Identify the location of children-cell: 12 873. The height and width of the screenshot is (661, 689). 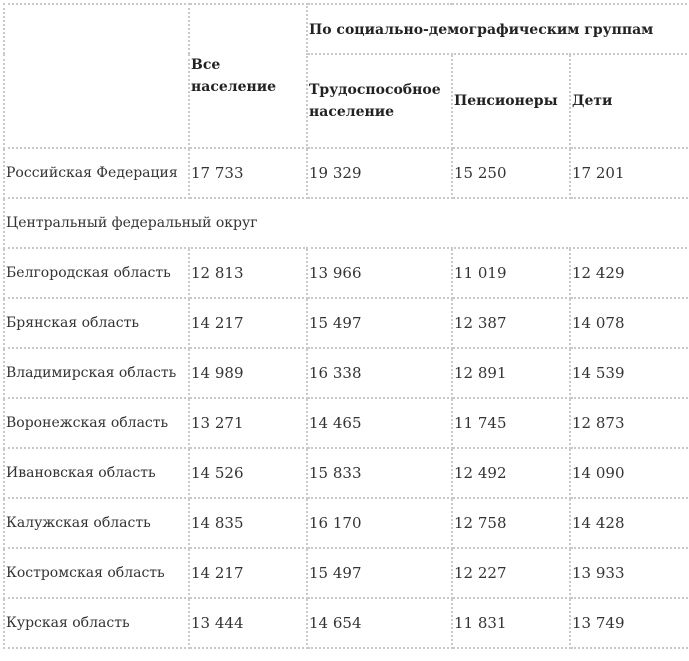
(628, 423).